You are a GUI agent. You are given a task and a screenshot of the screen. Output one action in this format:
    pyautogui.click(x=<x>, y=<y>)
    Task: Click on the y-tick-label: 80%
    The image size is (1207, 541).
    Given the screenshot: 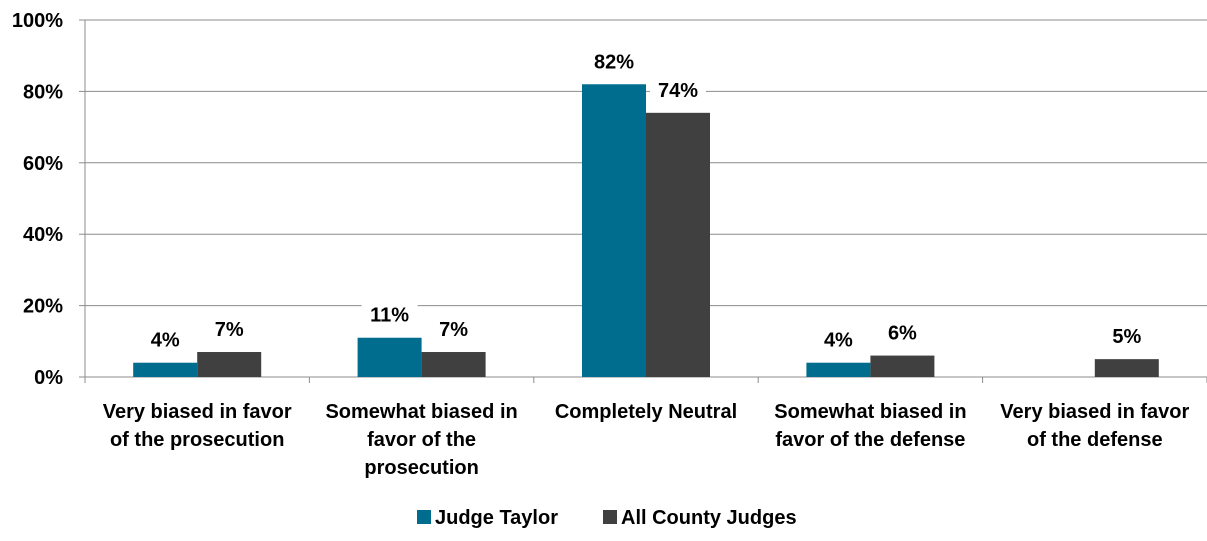 What is the action you would take?
    pyautogui.click(x=43, y=92)
    